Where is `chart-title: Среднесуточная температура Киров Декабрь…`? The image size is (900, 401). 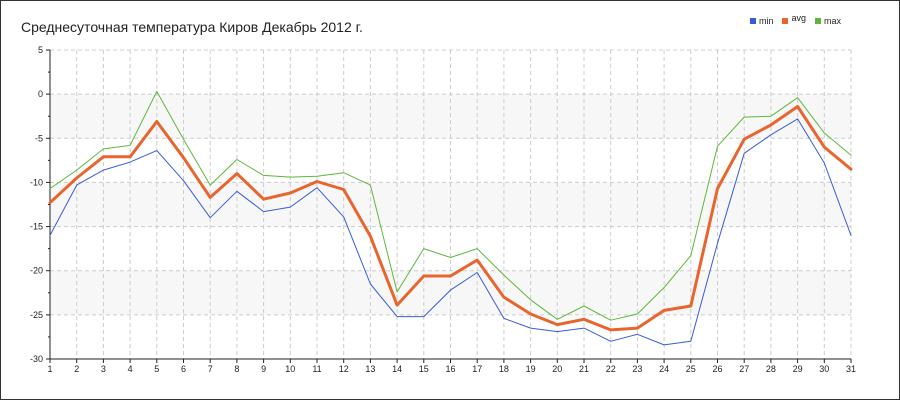 chart-title: Среднесуточная температура Киров Декабрь… is located at coordinates (192, 27).